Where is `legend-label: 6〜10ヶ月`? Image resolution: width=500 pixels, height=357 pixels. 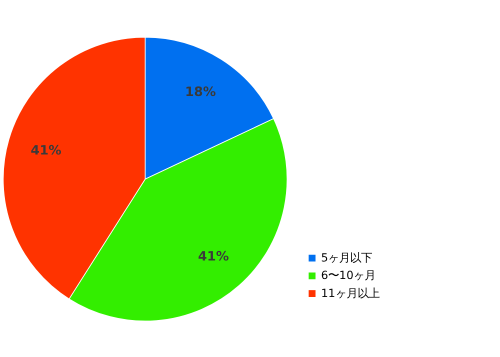 legend-label: 6〜10ヶ月 is located at coordinates (348, 275).